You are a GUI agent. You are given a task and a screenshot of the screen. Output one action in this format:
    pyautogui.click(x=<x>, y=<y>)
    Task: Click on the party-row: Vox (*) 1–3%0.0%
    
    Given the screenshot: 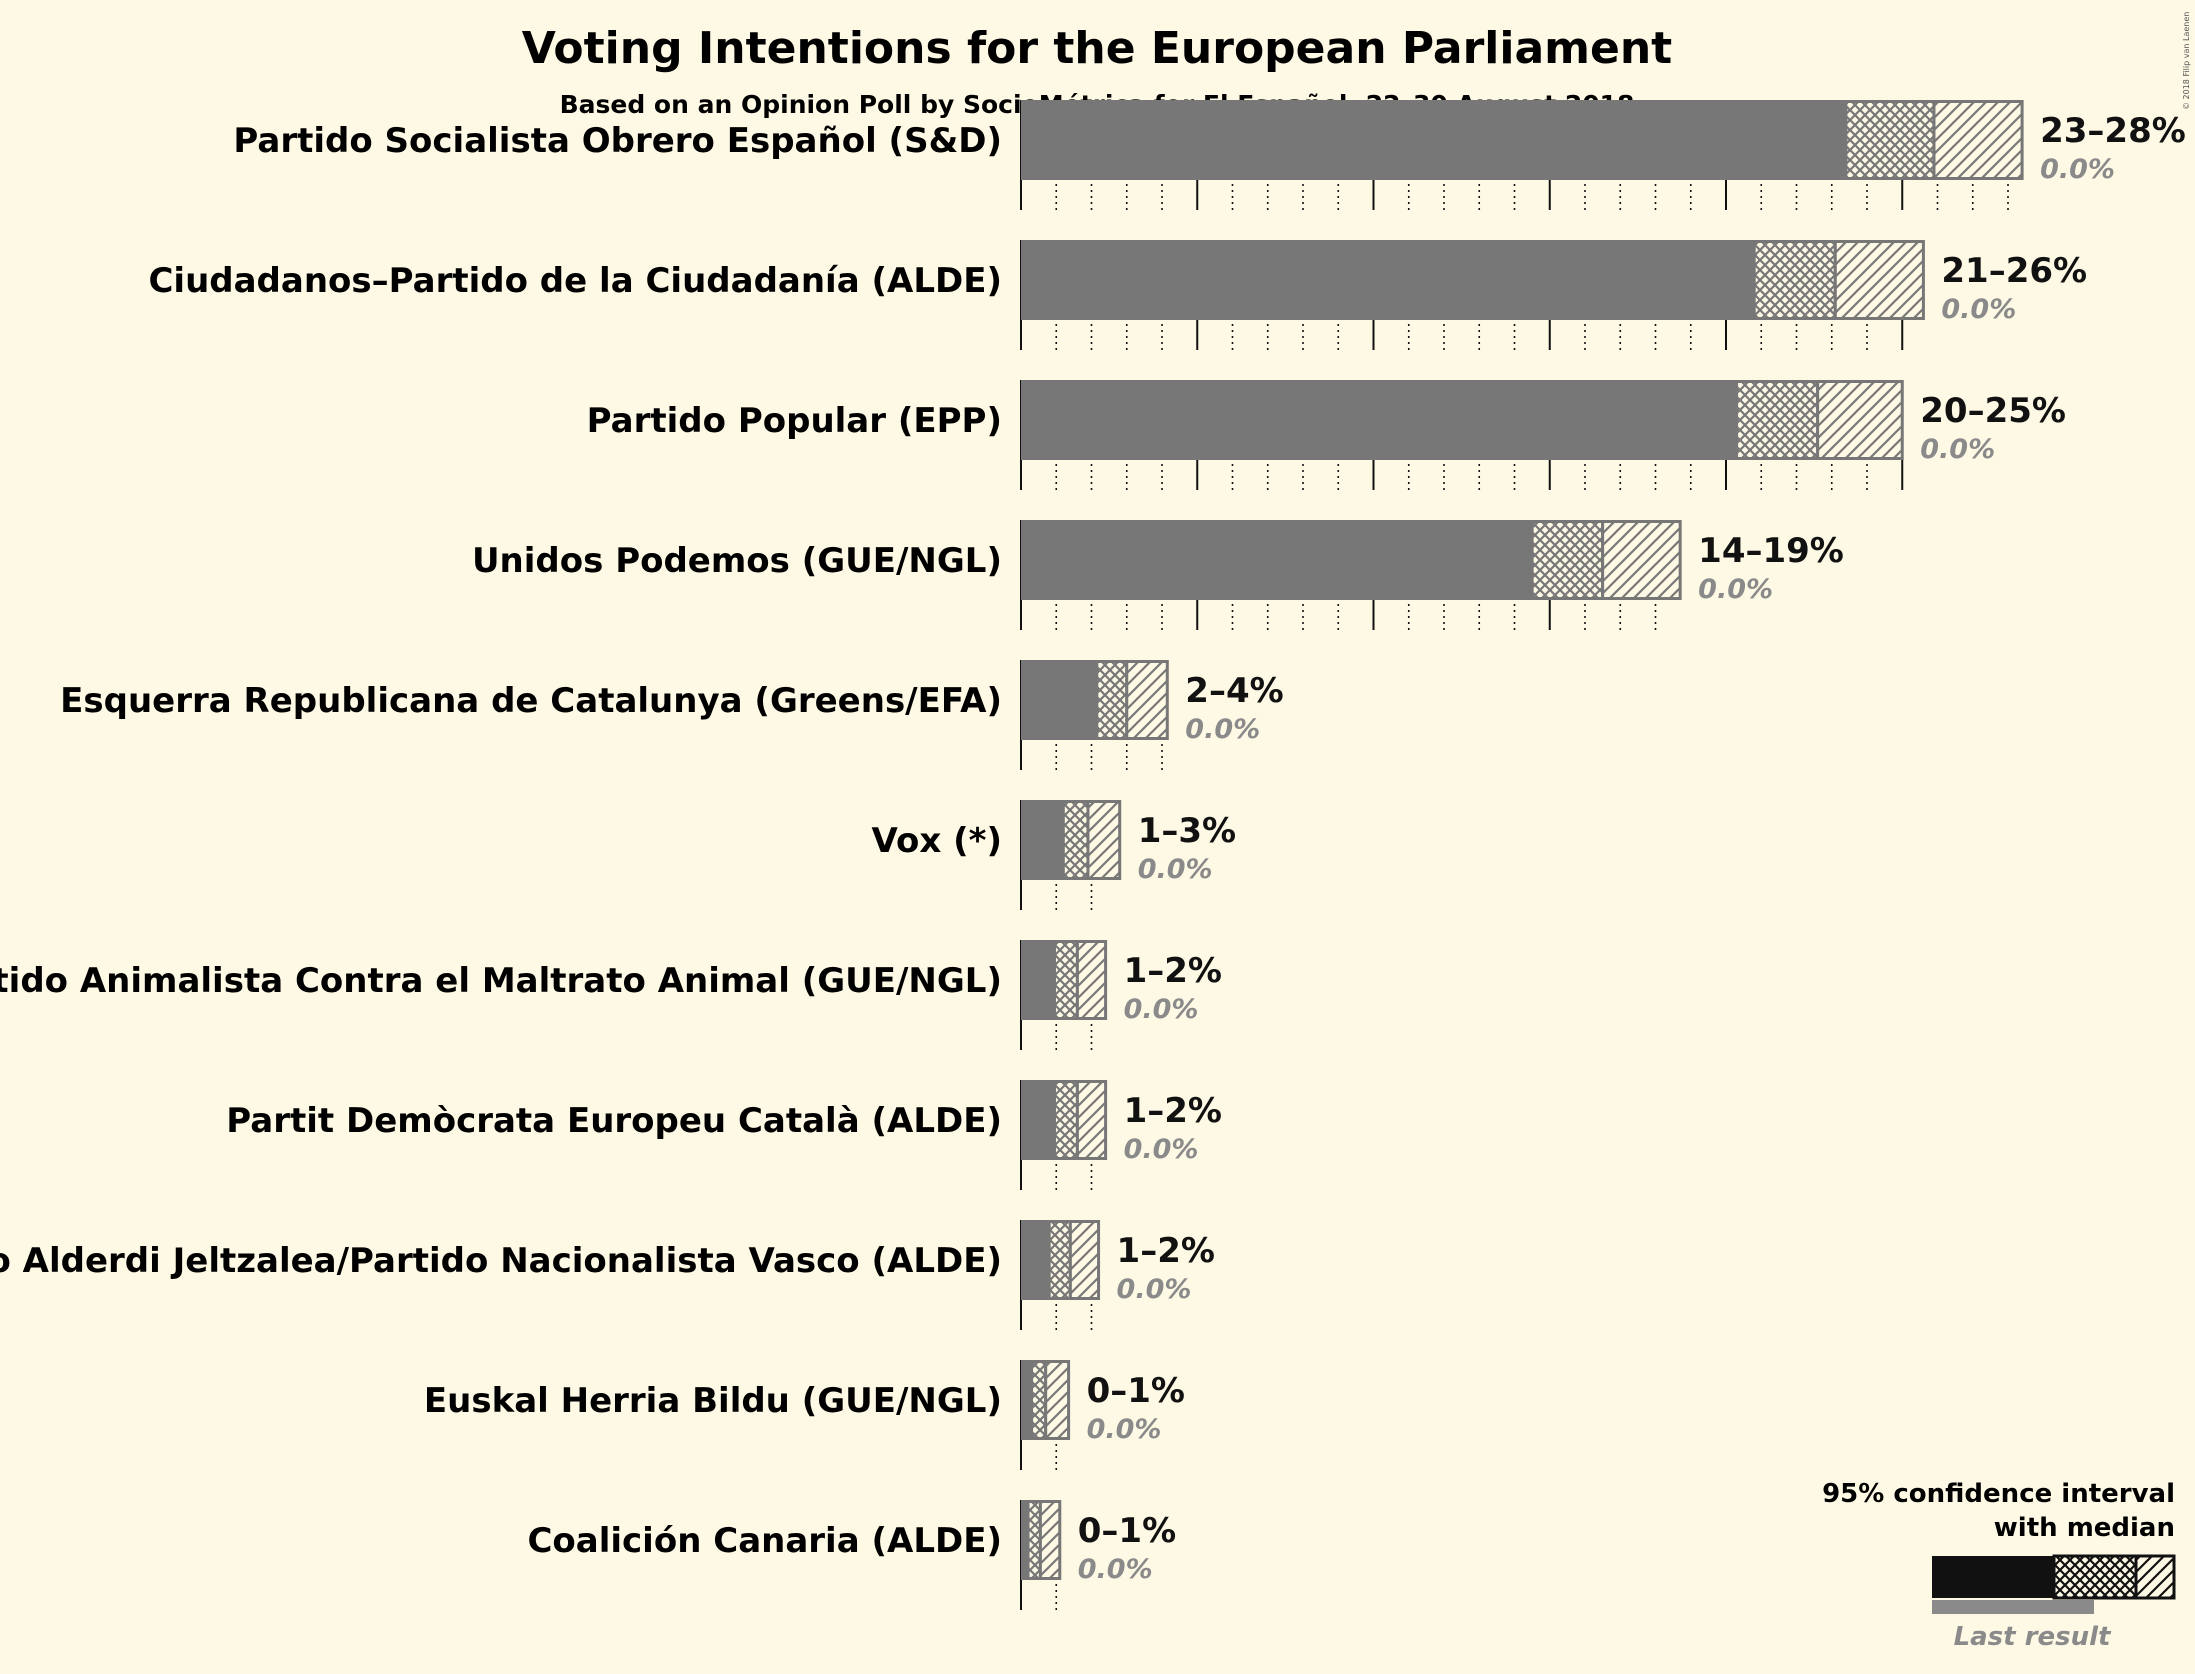 What is the action you would take?
    pyautogui.click(x=1054, y=842)
    